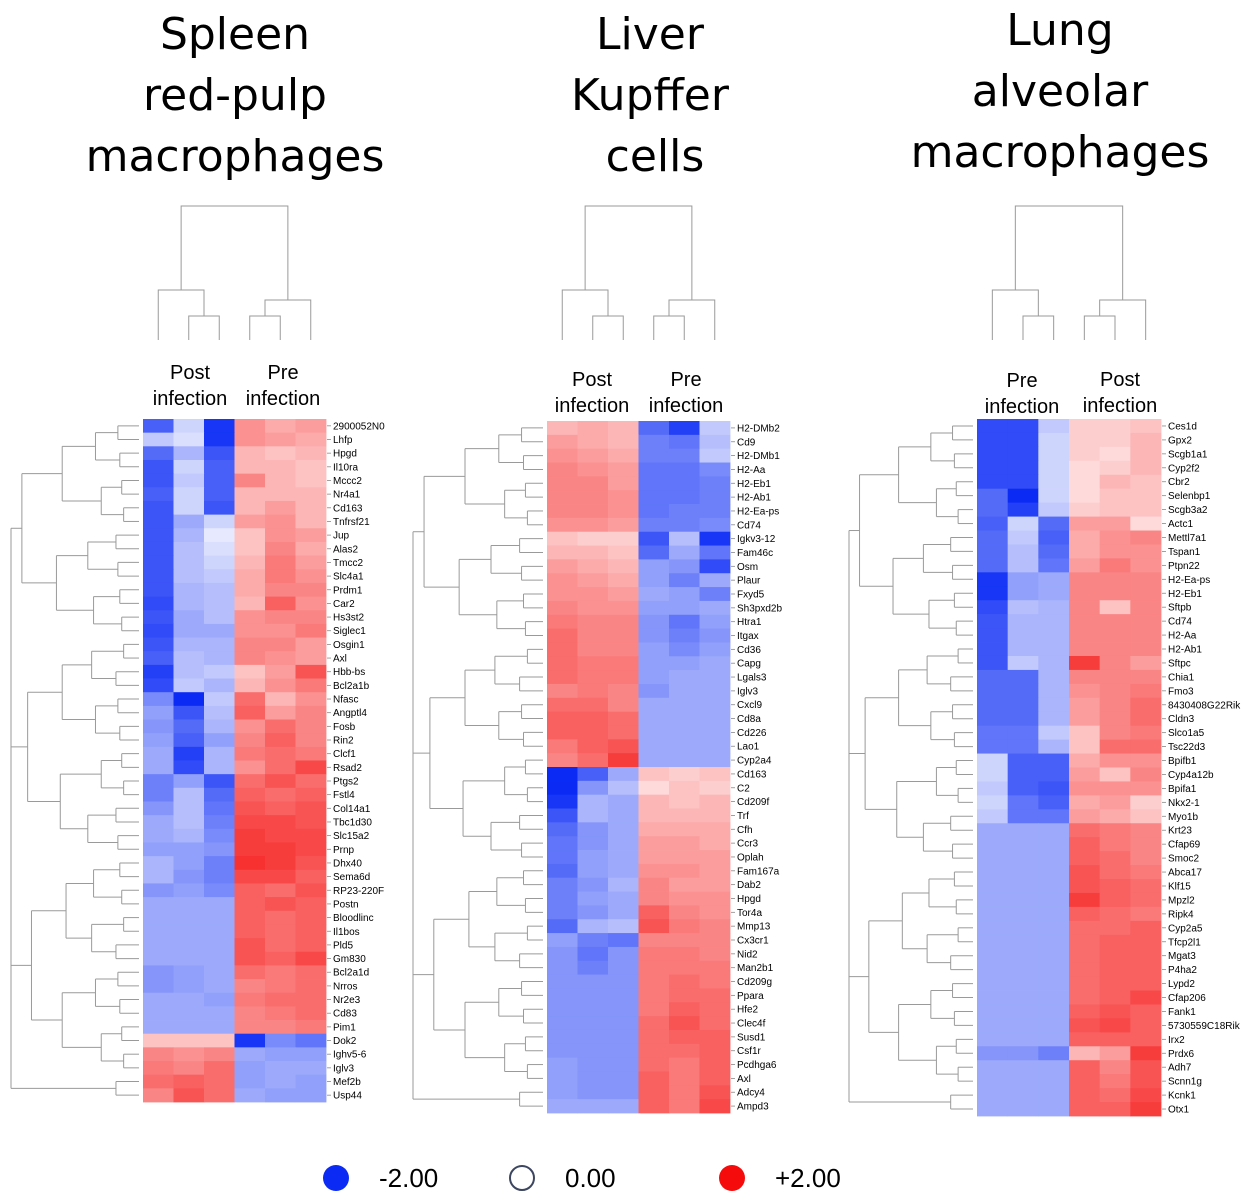  Describe the element at coordinates (1181, 719) in the screenshot. I see `gene-label: Cldn3` at that location.